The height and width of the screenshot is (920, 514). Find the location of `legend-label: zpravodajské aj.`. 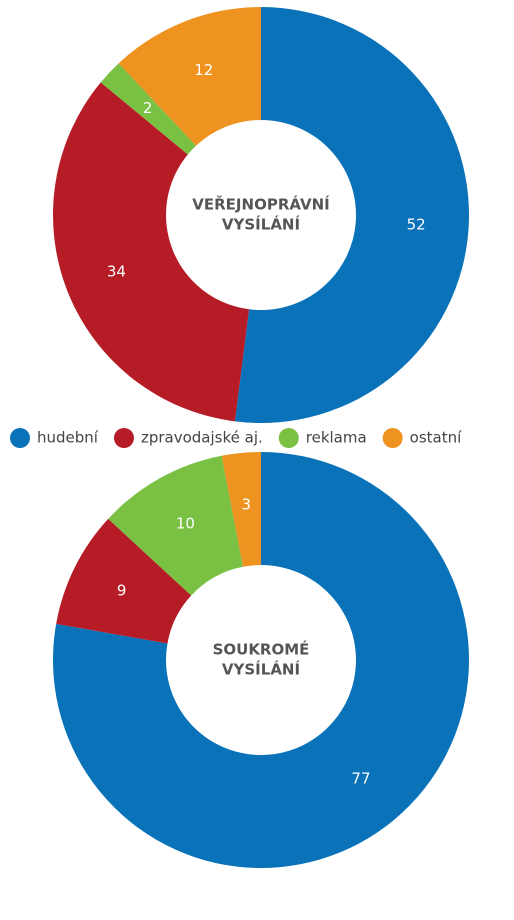

legend-label: zpravodajské aj. is located at coordinates (202, 438).